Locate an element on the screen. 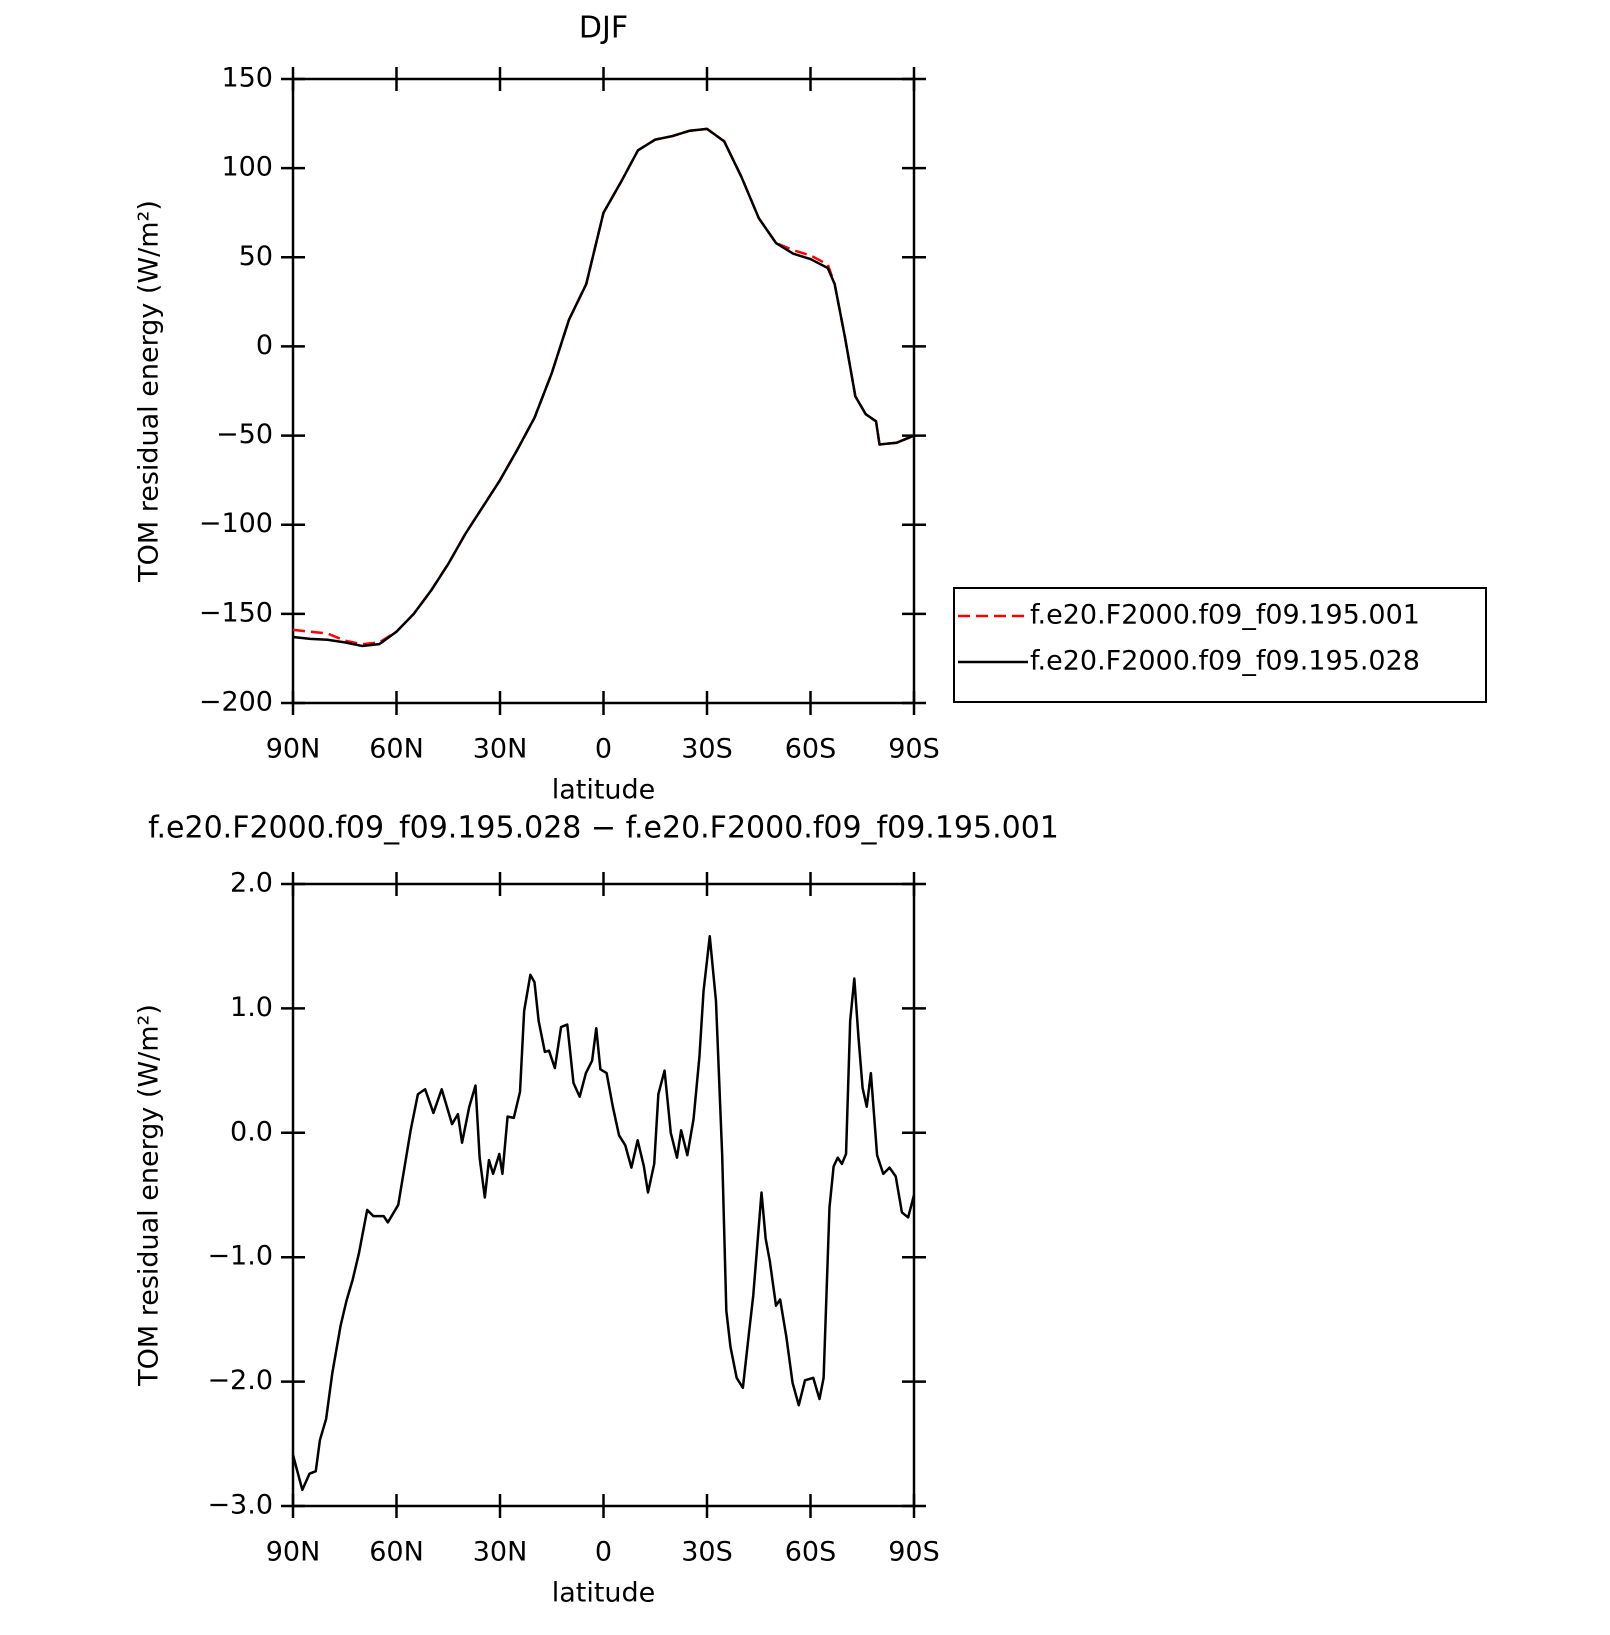 The height and width of the screenshot is (1635, 1610). legend-box is located at coordinates (1220, 645).